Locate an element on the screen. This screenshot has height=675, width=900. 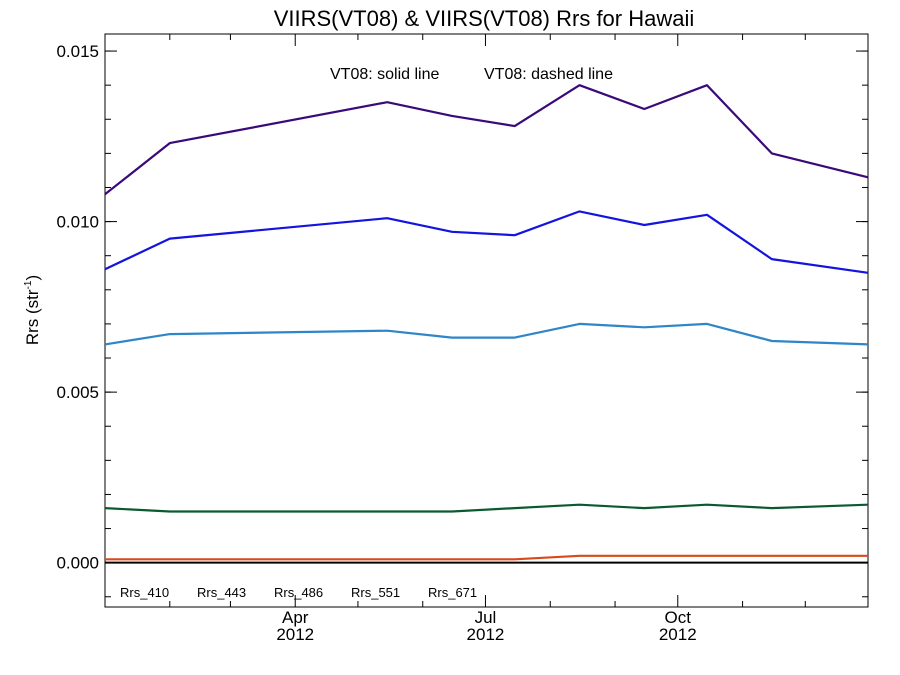
y-axis-title-sup: -1 is located at coordinates (28, 284).